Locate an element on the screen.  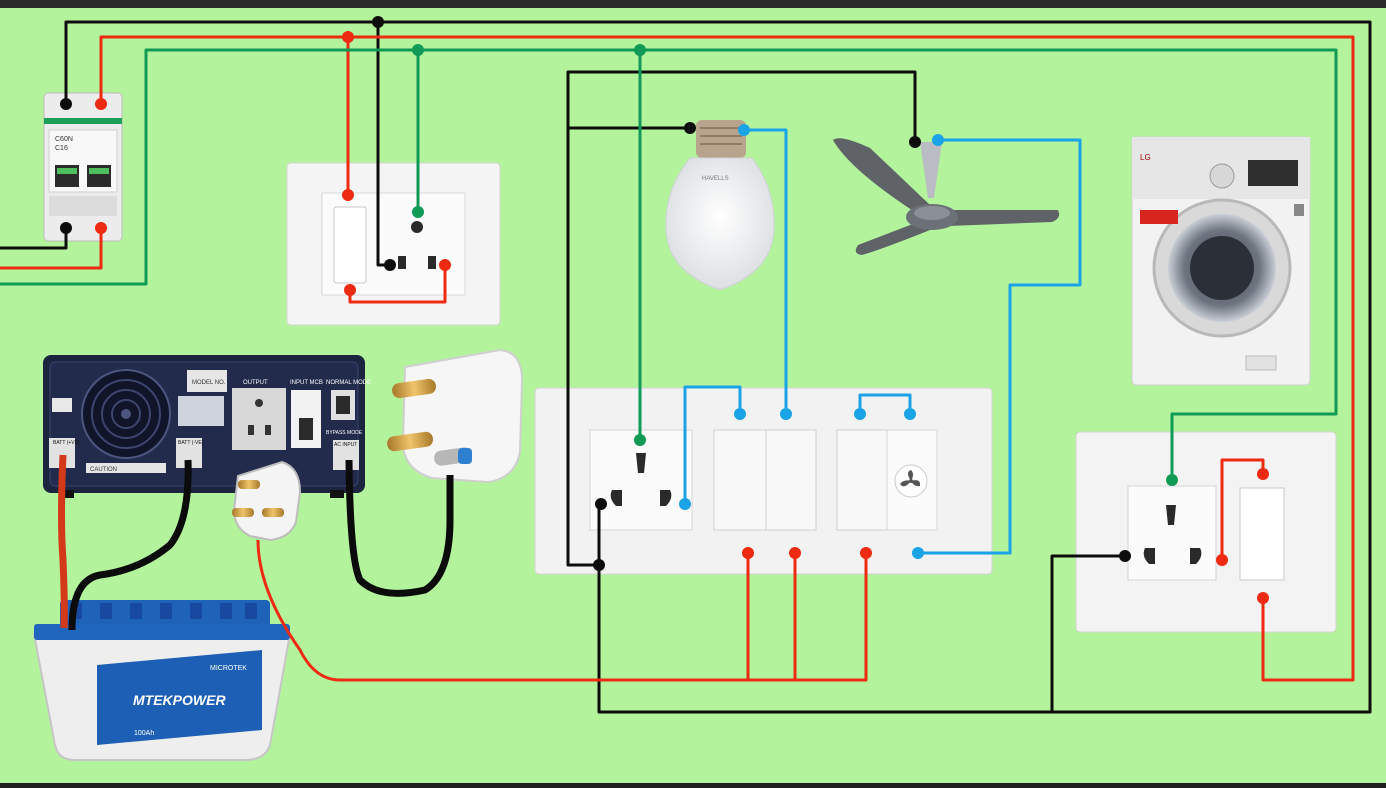
bulb-brand: HAVELLS is located at coordinates (715, 179).